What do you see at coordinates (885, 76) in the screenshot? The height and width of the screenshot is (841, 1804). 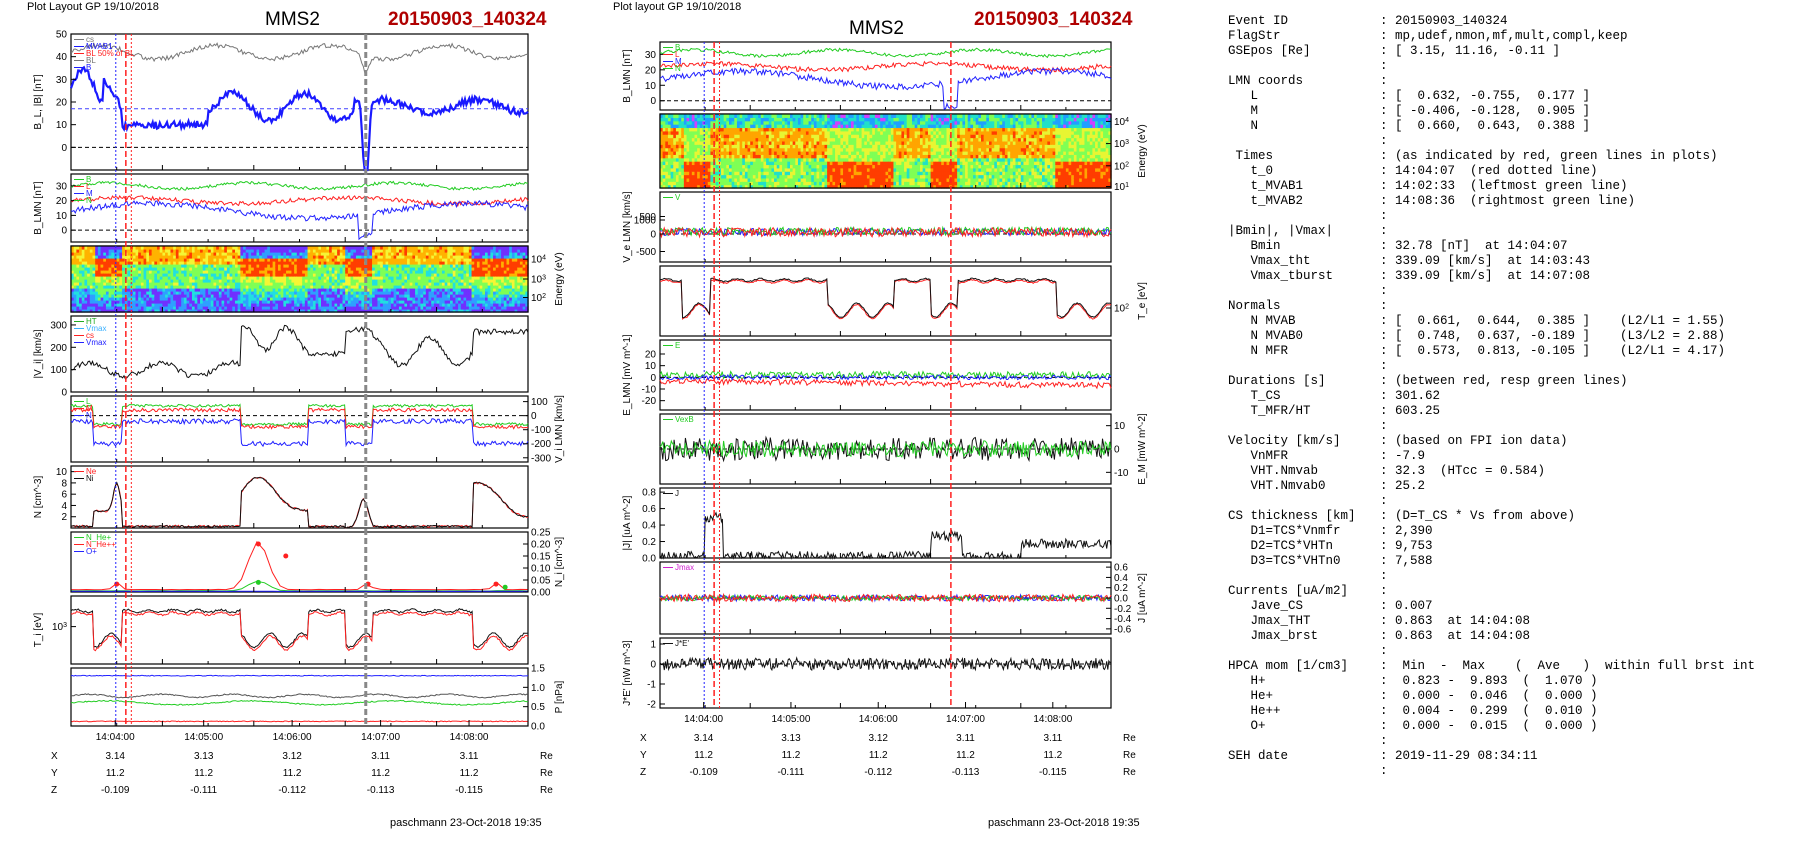 I see `panel-frame` at bounding box center [885, 76].